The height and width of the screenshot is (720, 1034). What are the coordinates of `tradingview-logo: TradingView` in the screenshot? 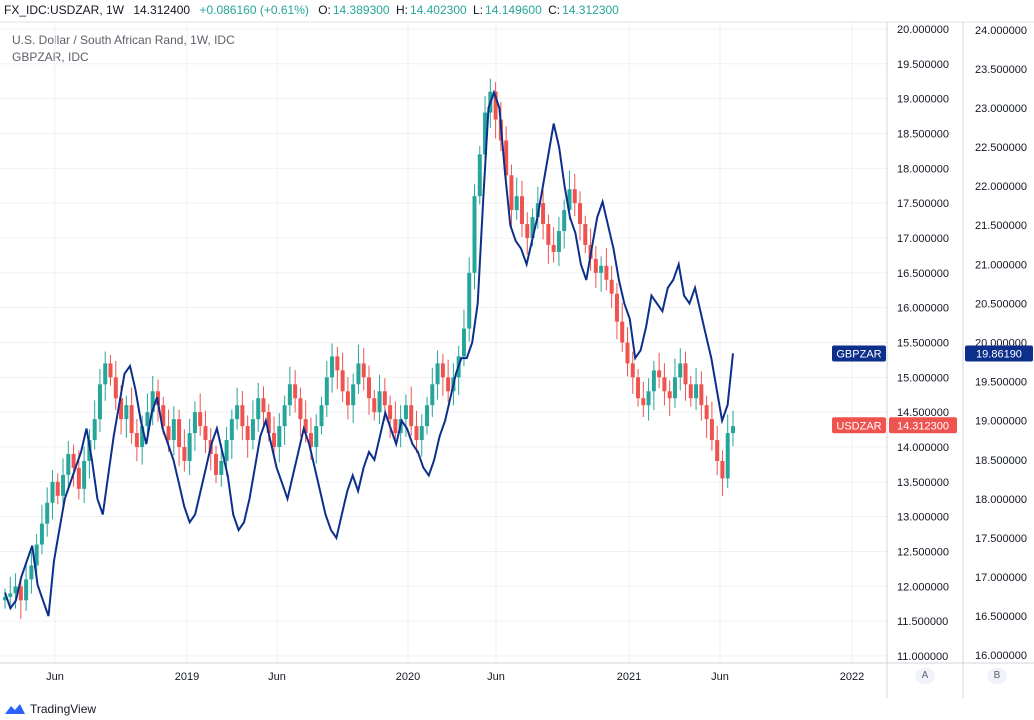 It's located at (50, 709).